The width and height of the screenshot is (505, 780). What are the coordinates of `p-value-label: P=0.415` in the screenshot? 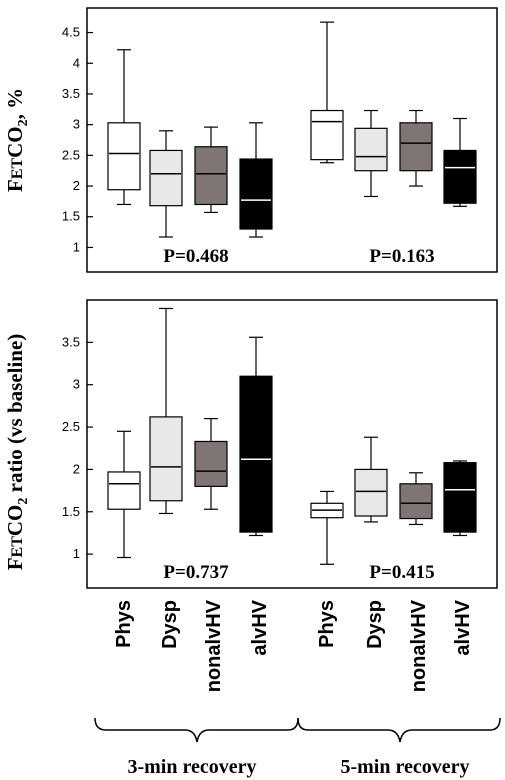 It's located at (401, 572).